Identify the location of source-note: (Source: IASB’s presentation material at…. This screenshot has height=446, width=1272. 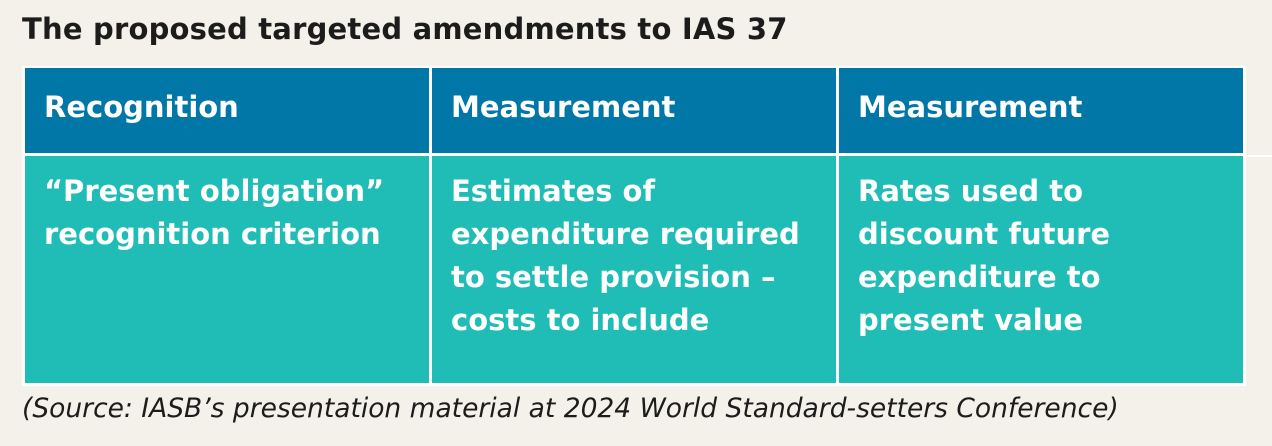
(570, 408).